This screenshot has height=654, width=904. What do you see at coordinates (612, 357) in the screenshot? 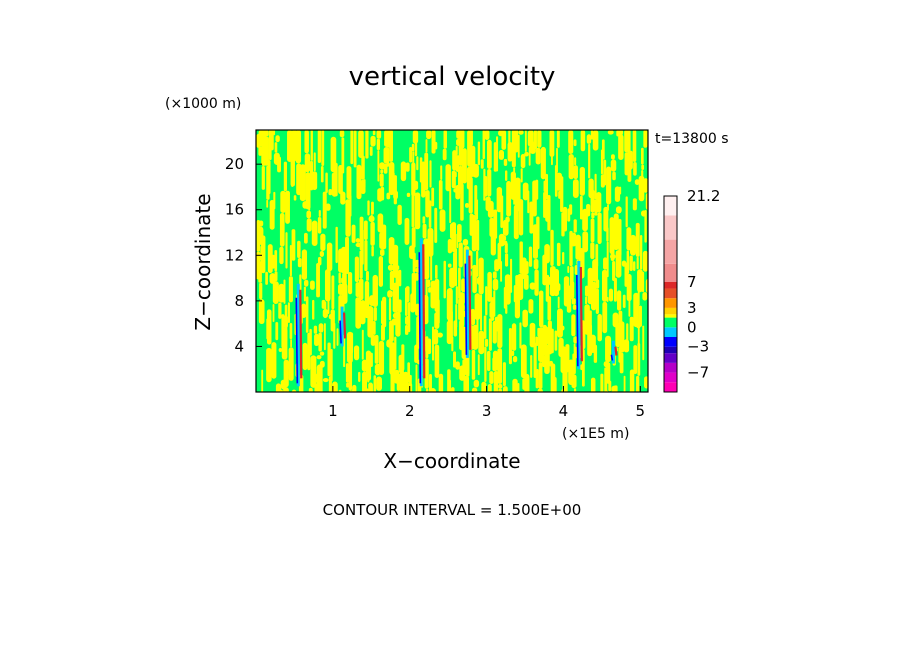
I see `feature-downdraft` at bounding box center [612, 357].